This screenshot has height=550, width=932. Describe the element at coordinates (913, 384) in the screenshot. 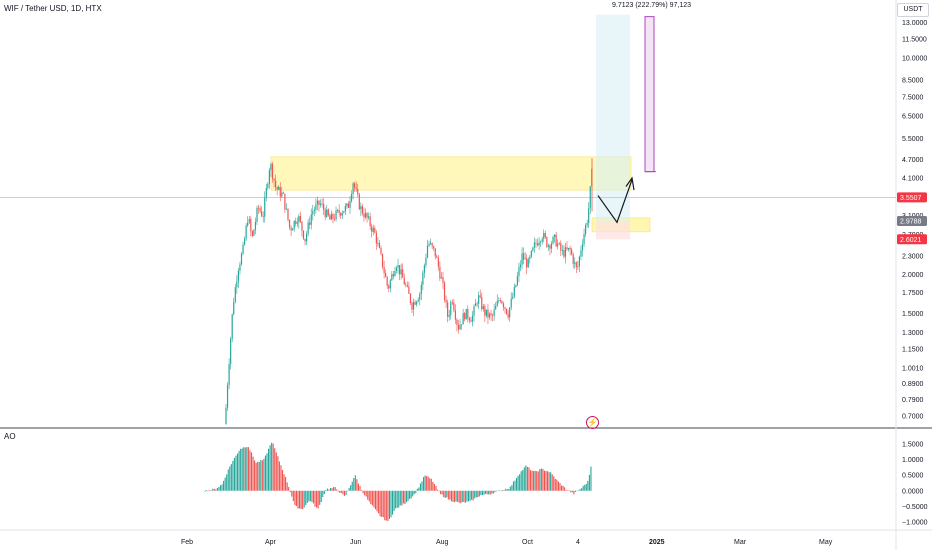

I see `price-tick-label: 0.8900` at that location.